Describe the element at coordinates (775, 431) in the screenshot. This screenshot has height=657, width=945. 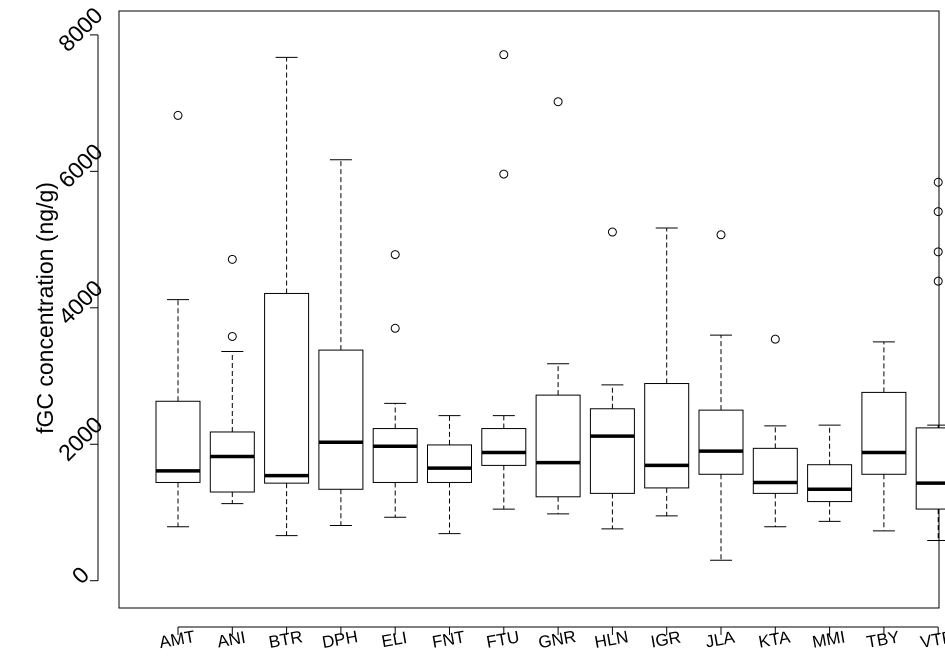
I see `box-kta` at that location.